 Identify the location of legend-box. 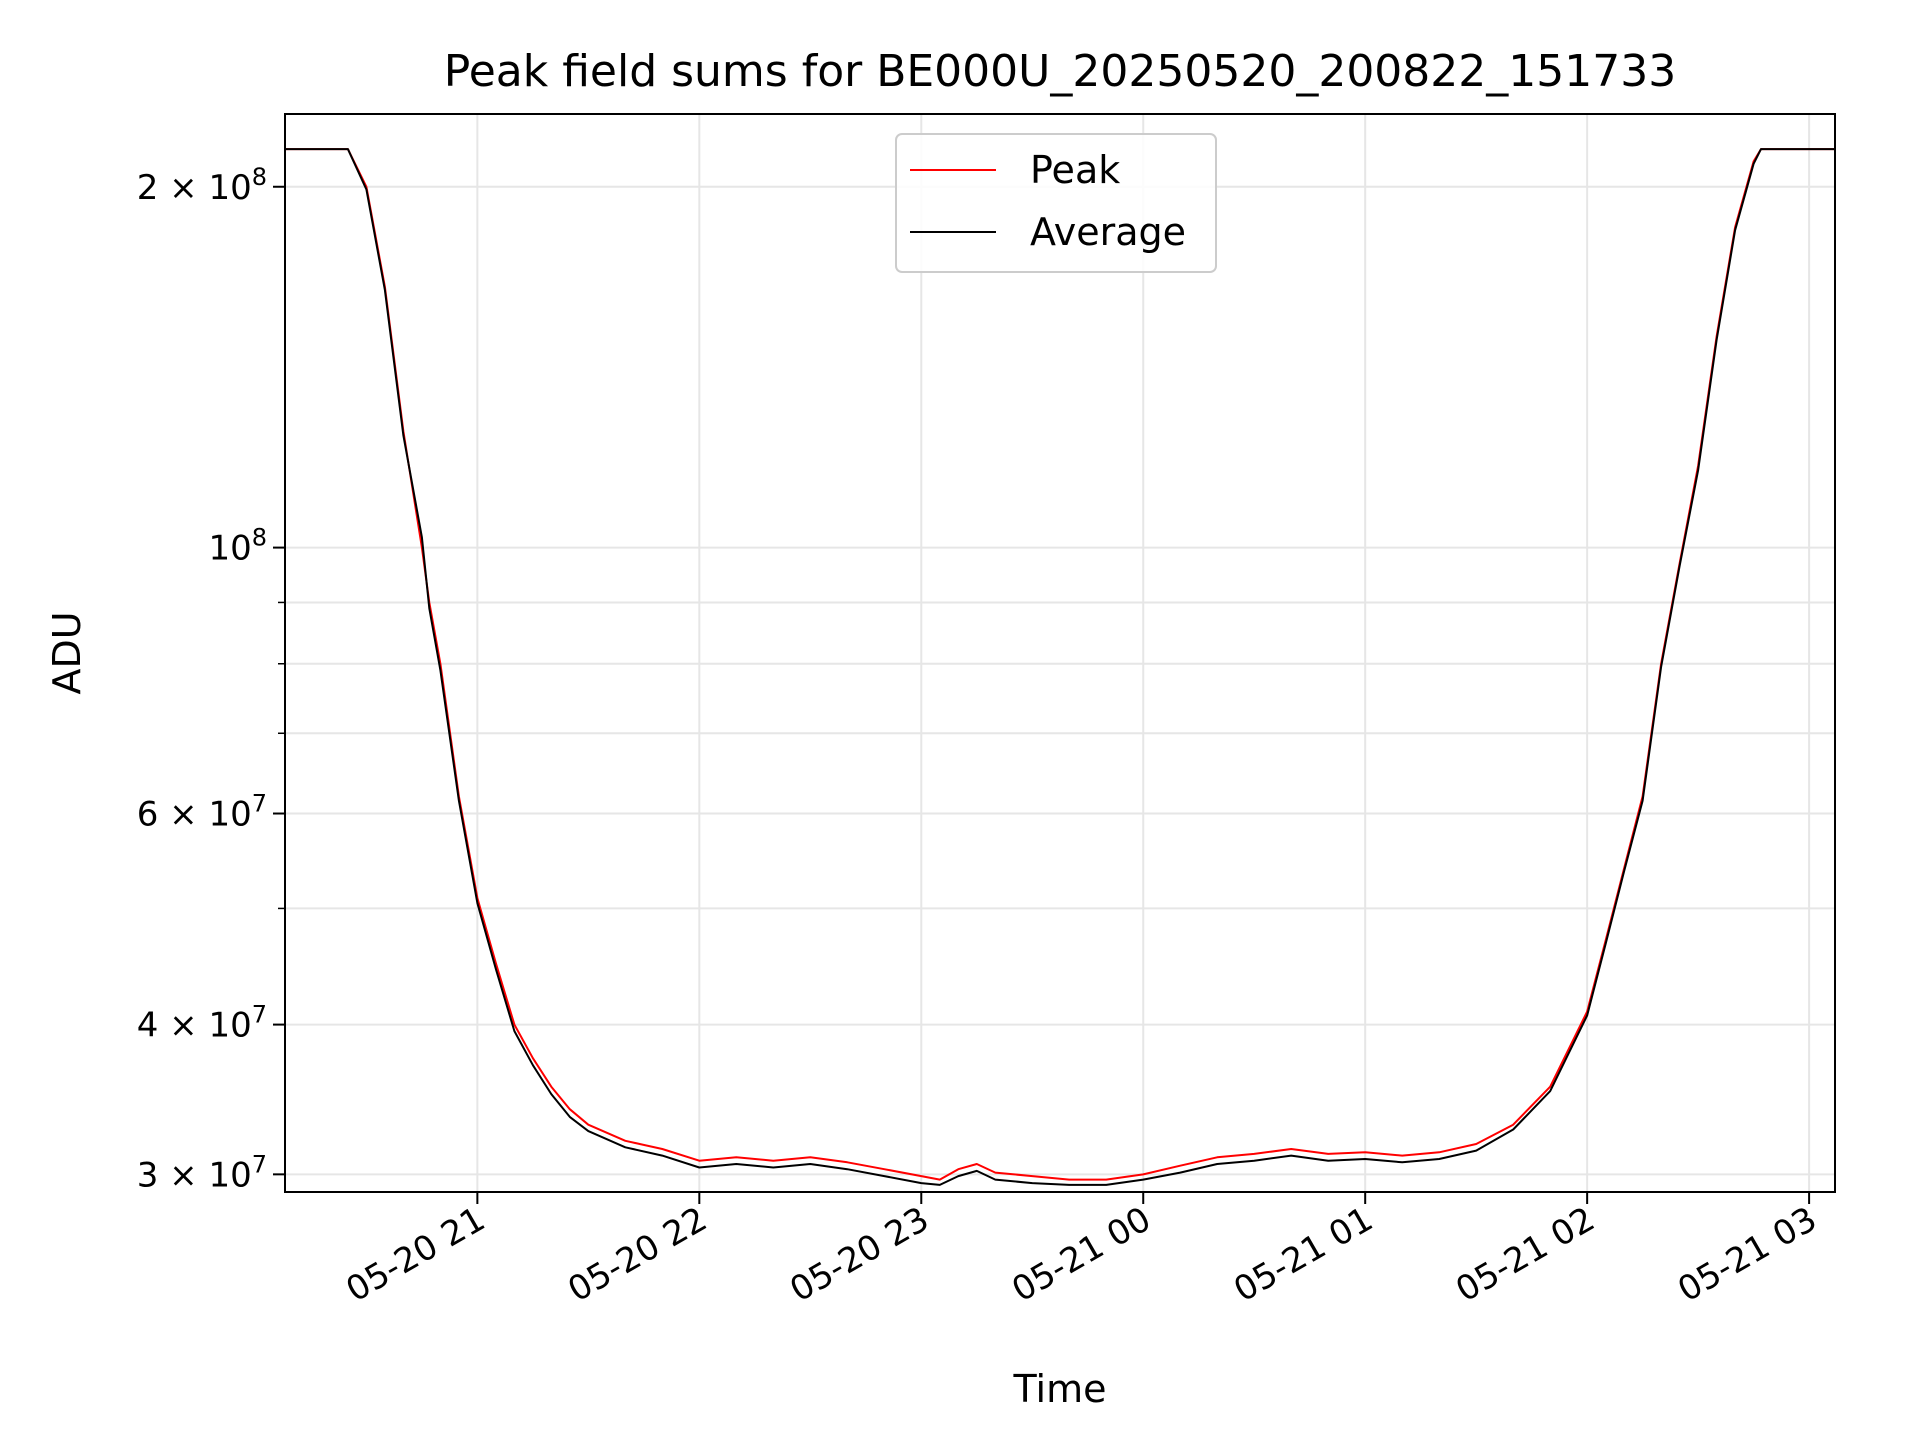
(1056, 203).